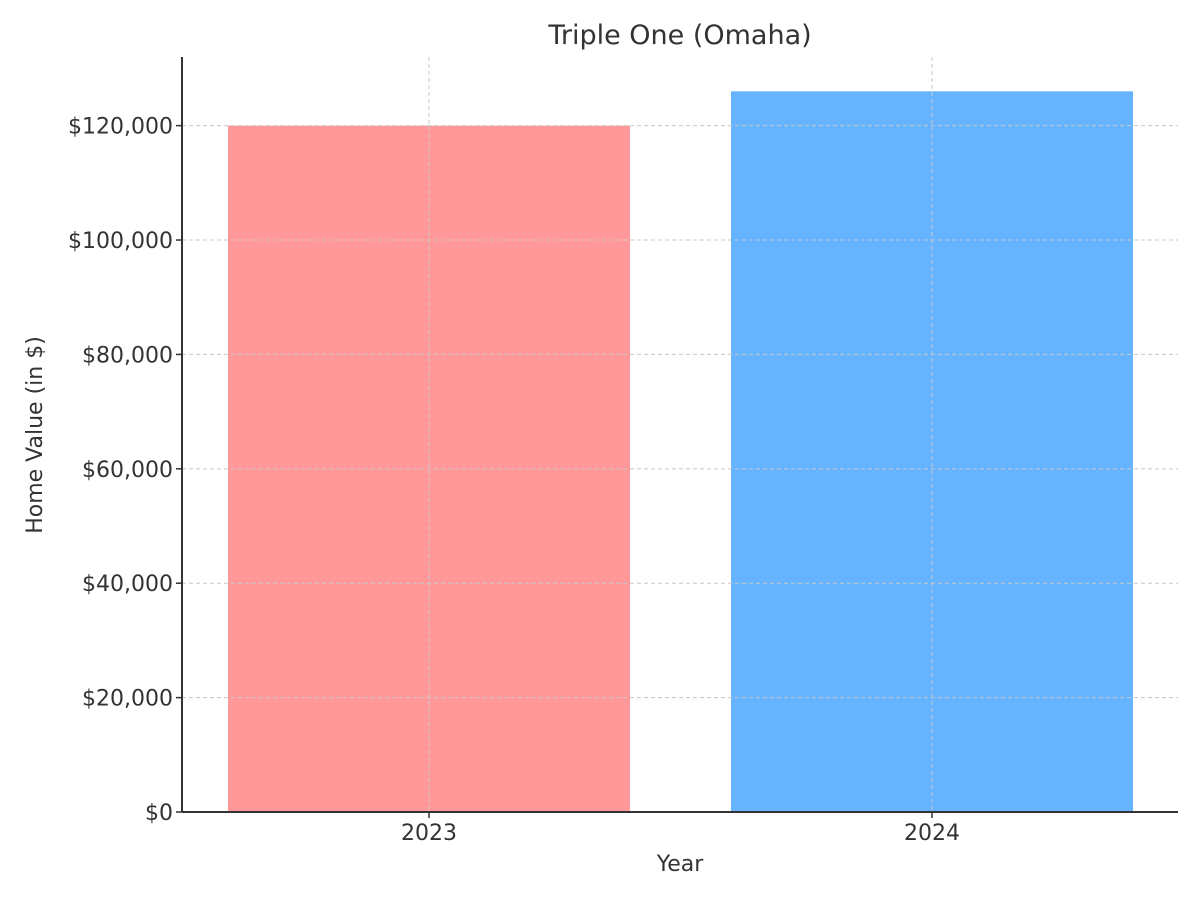 This screenshot has height=900, width=1200. Describe the element at coordinates (680, 829) in the screenshot. I see `x-ticks: 2023 2024` at that location.